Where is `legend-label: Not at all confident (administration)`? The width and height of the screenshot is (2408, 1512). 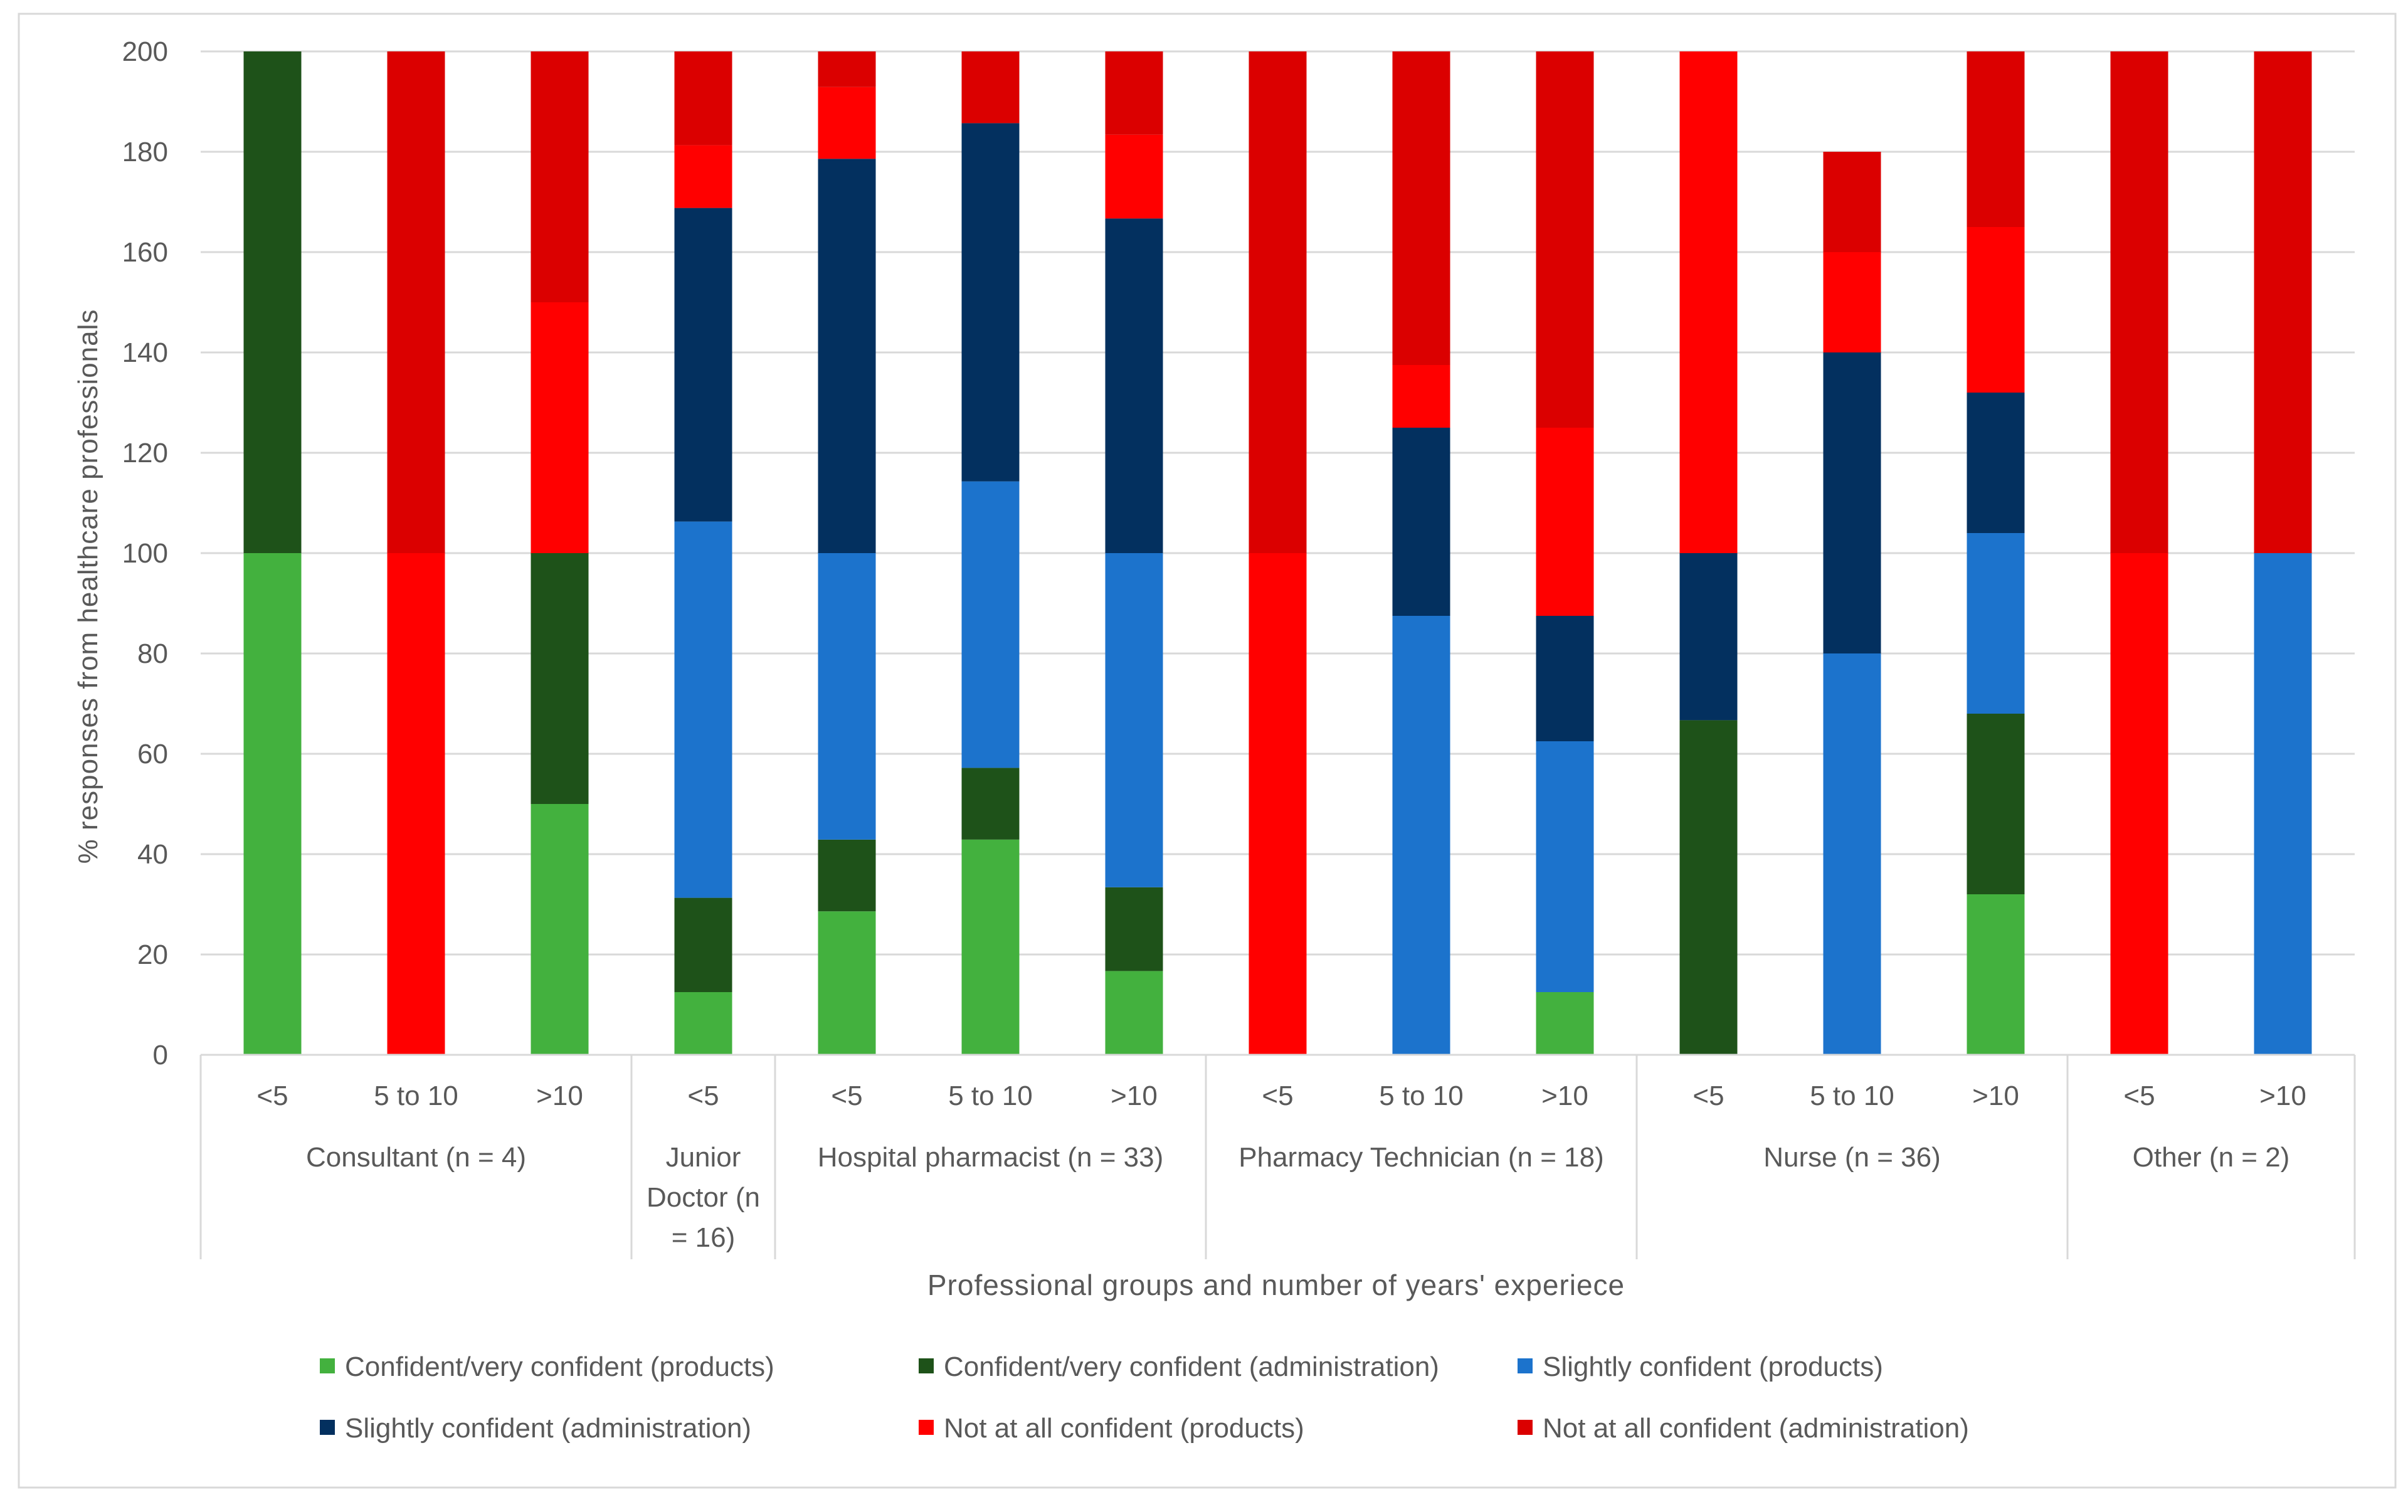
legend-label: Not at all confident (administration) is located at coordinates (1756, 1428).